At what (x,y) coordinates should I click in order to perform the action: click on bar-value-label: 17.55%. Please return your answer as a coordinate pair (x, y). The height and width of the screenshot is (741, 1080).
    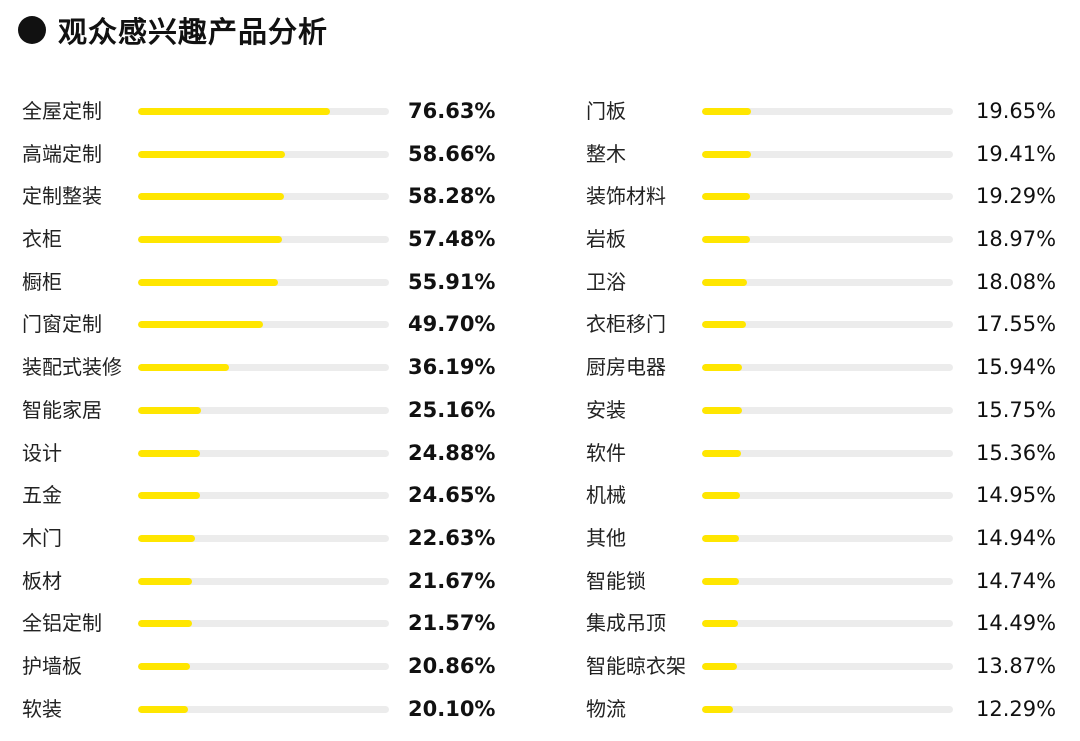
    Looking at the image, I should click on (1016, 324).